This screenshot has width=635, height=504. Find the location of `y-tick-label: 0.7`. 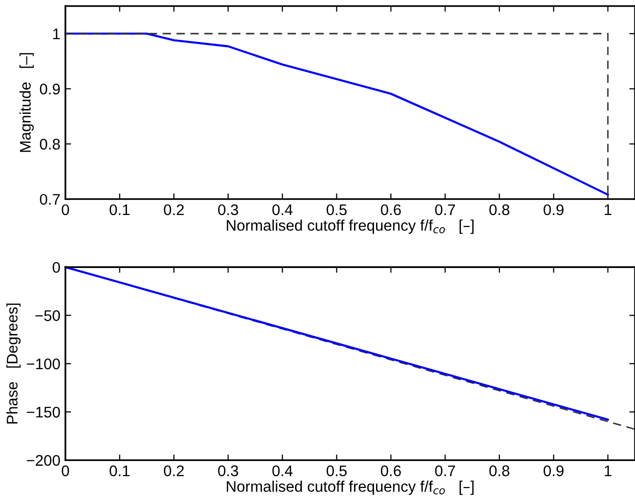

y-tick-label: 0.7 is located at coordinates (50, 199).